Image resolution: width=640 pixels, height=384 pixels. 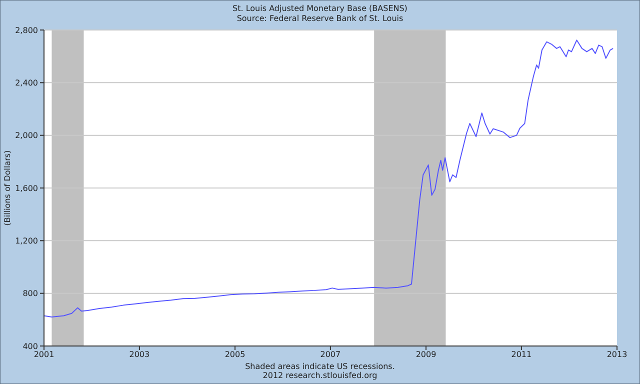 What do you see at coordinates (139, 354) in the screenshot?
I see `x-tick-label: 2003` at bounding box center [139, 354].